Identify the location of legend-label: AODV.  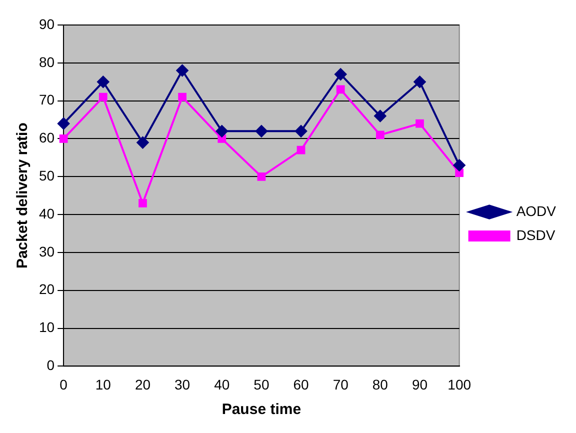
(536, 210).